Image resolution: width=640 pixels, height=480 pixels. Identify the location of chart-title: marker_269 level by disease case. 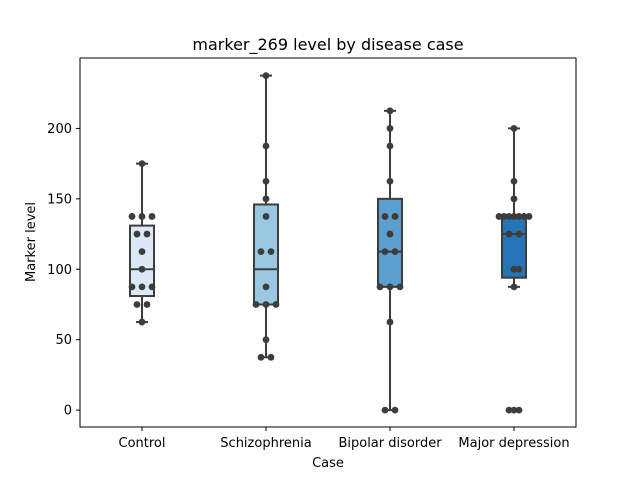
(327, 45).